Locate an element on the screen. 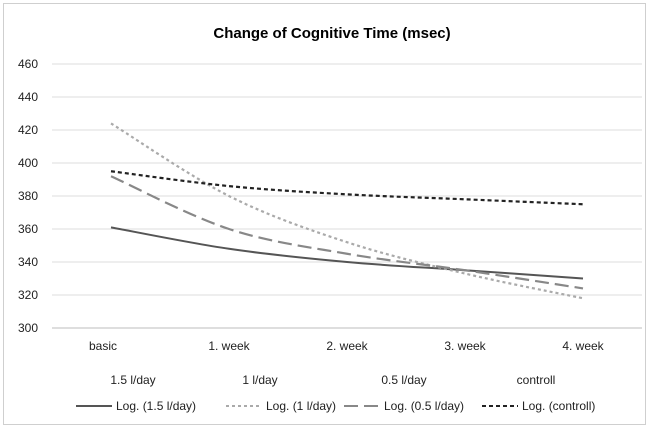  y-tick-label: 380 is located at coordinates (28, 196).